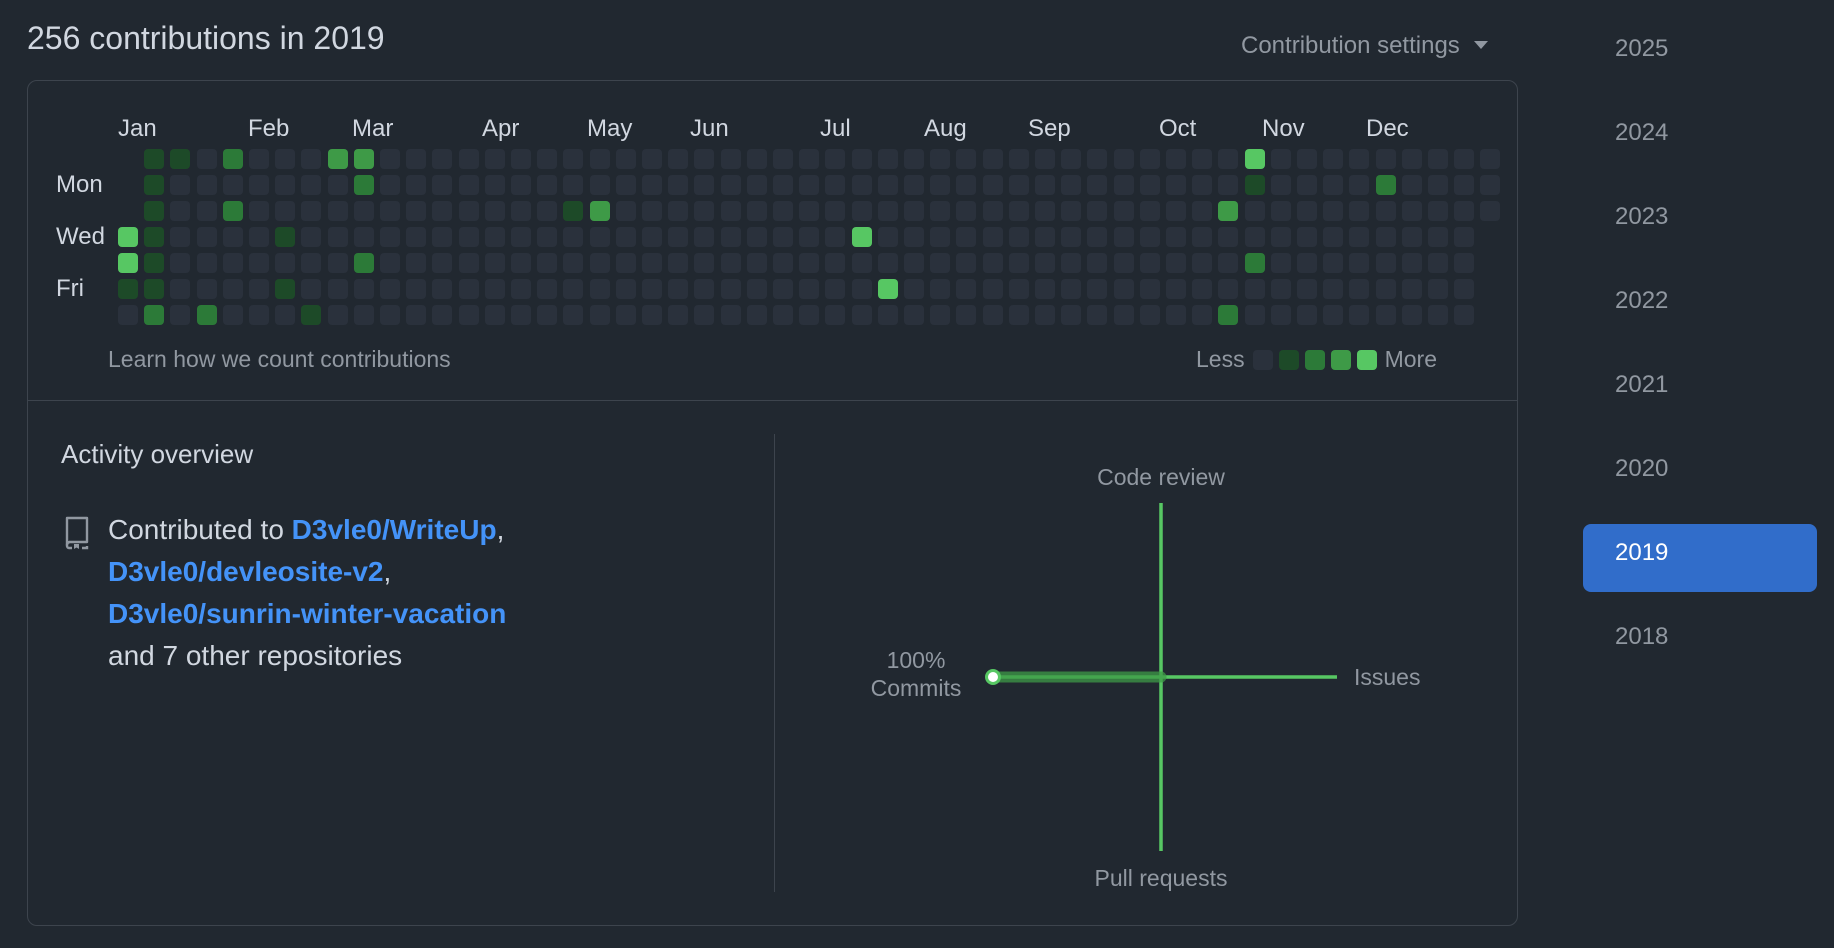 The width and height of the screenshot is (1834, 948). I want to click on contribution-settings-button: Contribution settings, so click(1364, 46).